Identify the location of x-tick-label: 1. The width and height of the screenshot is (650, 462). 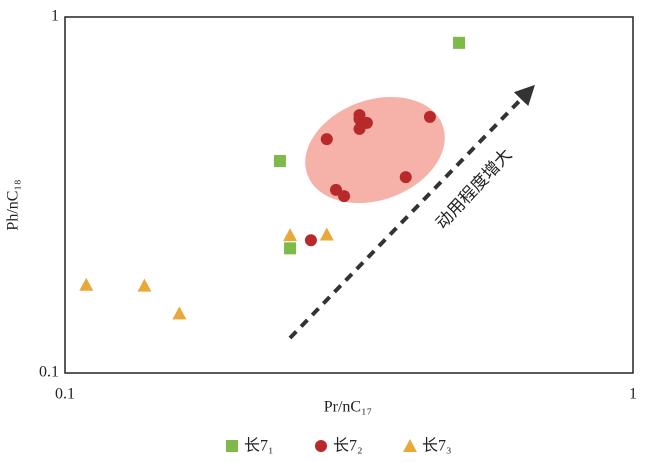
(633, 394).